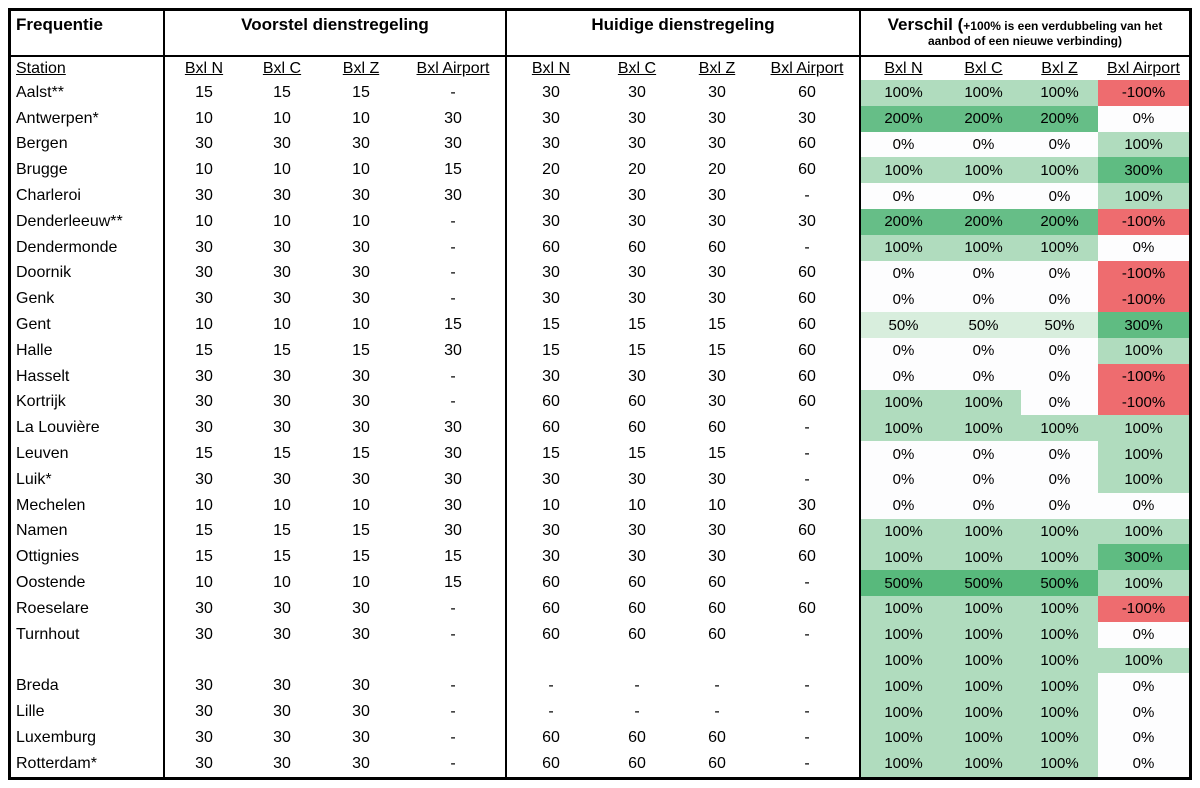 The height and width of the screenshot is (788, 1200). Describe the element at coordinates (682, 34) in the screenshot. I see `header-huidige-dienstregeling: Huidige dienstregeling` at that location.